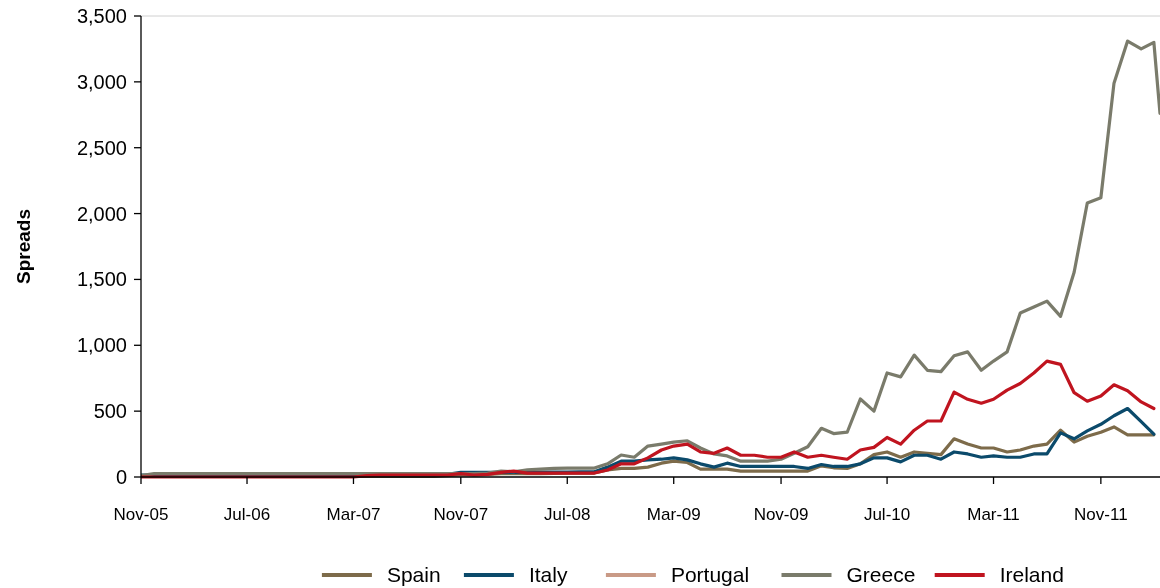 The width and height of the screenshot is (1160, 588). I want to click on x-tick-label: Mar-09, so click(673, 514).